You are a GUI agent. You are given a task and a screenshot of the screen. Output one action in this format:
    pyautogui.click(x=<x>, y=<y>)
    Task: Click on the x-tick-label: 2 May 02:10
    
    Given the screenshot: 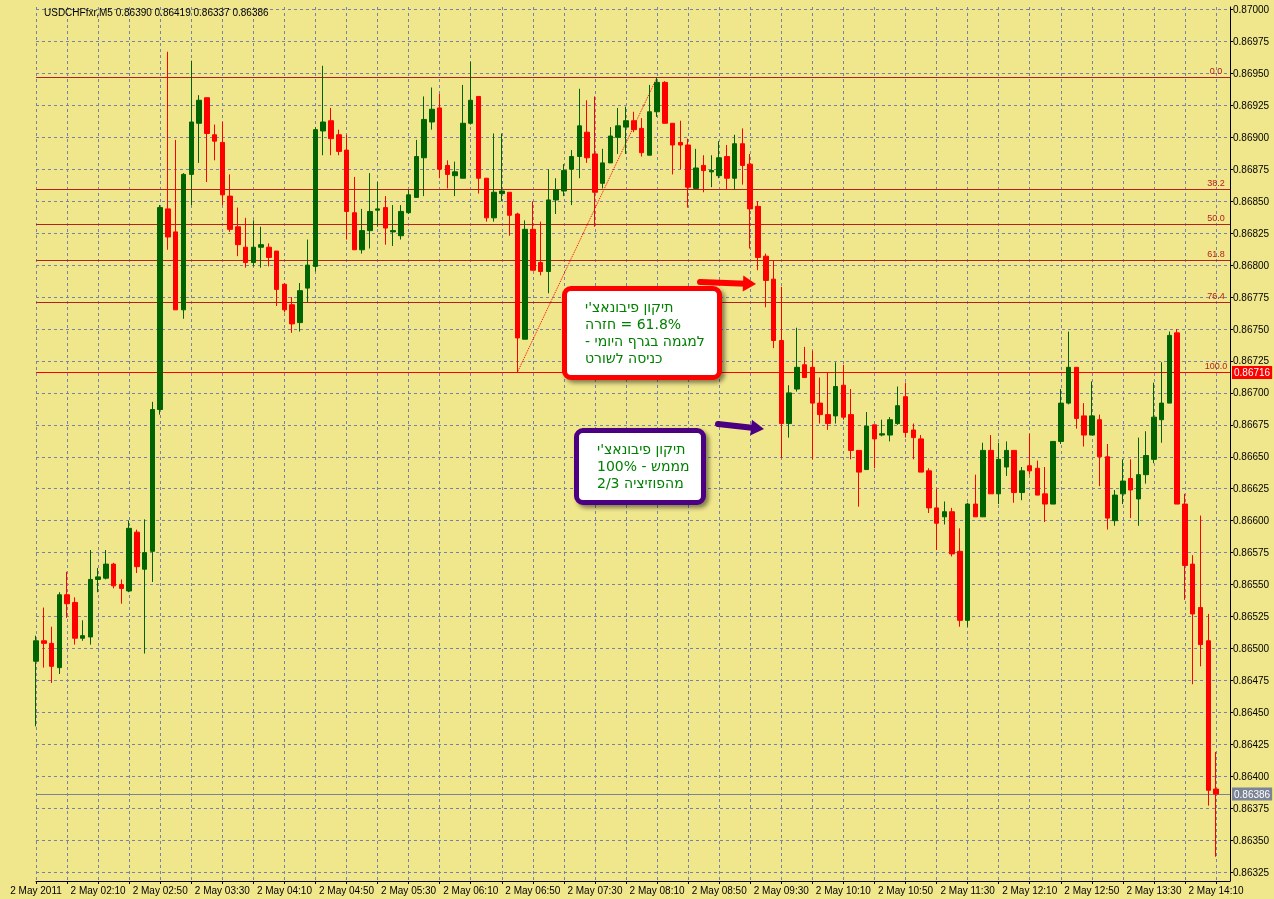 What is the action you would take?
    pyautogui.click(x=98, y=890)
    